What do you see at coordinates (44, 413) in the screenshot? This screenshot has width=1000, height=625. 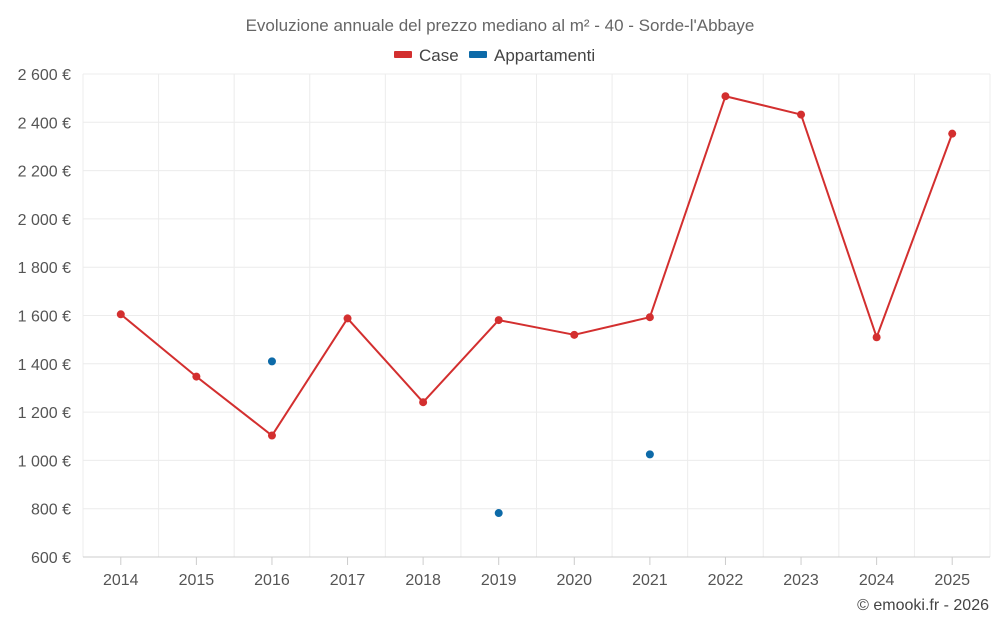 I see `y-tick-label: 1 200 €` at bounding box center [44, 413].